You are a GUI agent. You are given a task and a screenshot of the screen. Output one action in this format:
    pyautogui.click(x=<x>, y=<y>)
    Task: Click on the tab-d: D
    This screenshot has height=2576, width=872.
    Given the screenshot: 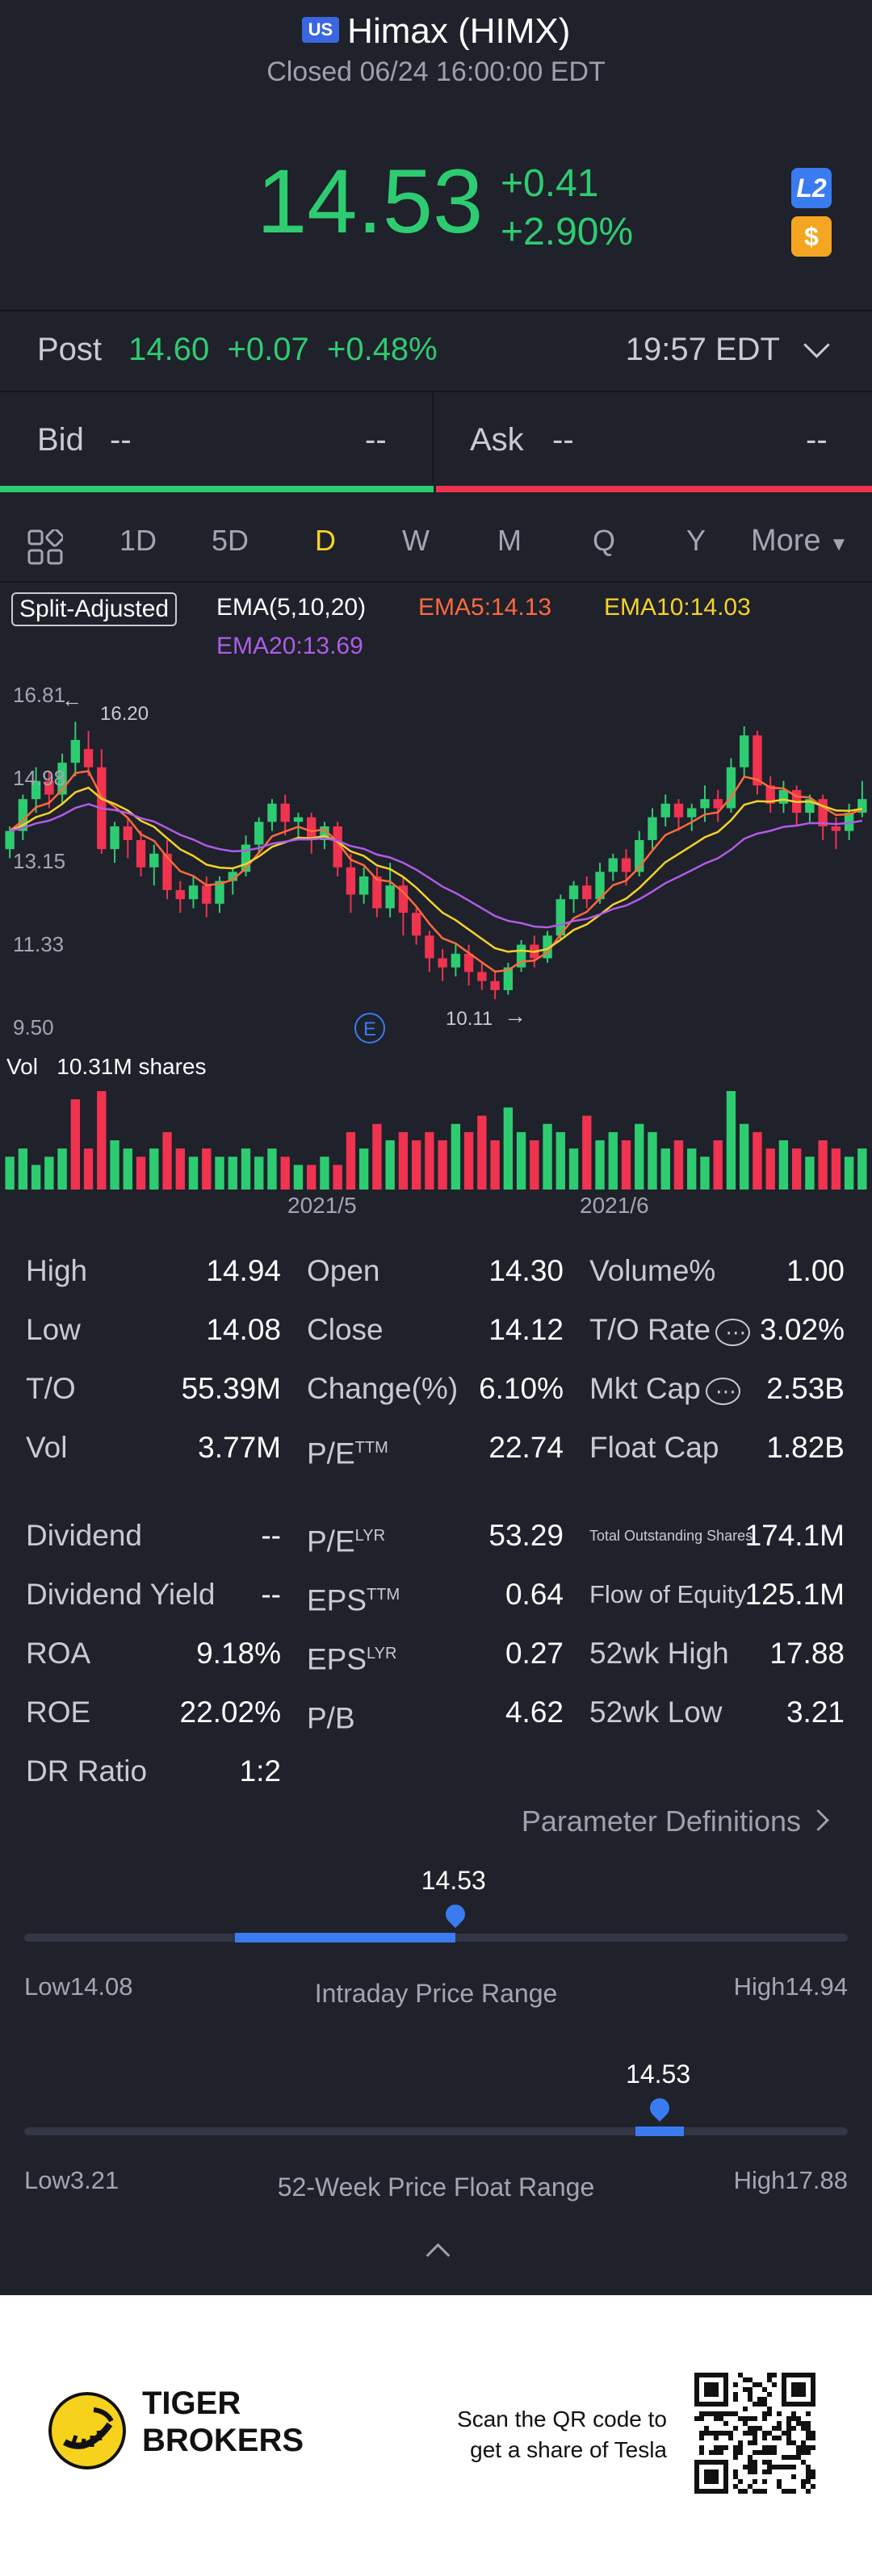 What is the action you would take?
    pyautogui.click(x=325, y=540)
    